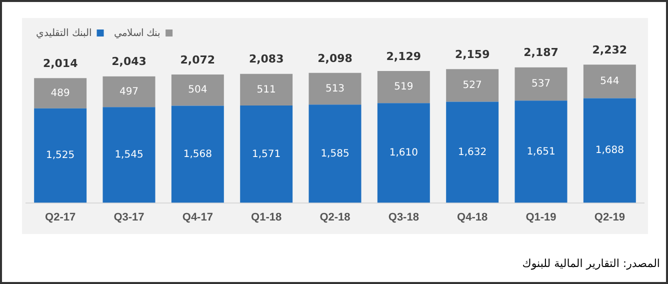 Image resolution: width=668 pixels, height=284 pixels. What do you see at coordinates (266, 217) in the screenshot?
I see `x-tick-label: Q1-18` at bounding box center [266, 217].